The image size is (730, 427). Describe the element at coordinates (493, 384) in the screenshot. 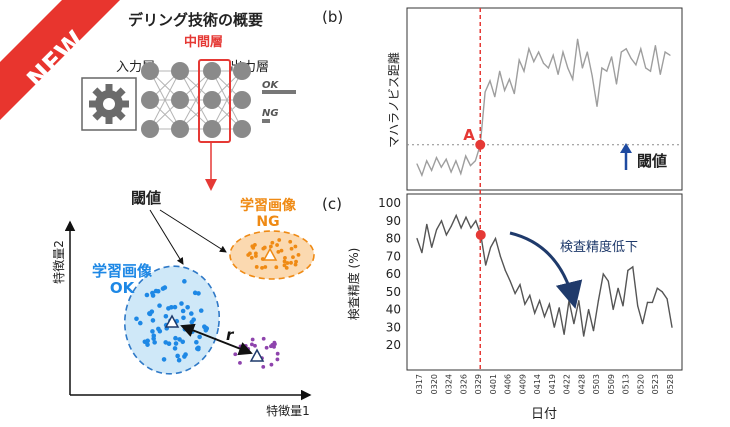

I see `chart-c-x-tick: 0401` at that location.